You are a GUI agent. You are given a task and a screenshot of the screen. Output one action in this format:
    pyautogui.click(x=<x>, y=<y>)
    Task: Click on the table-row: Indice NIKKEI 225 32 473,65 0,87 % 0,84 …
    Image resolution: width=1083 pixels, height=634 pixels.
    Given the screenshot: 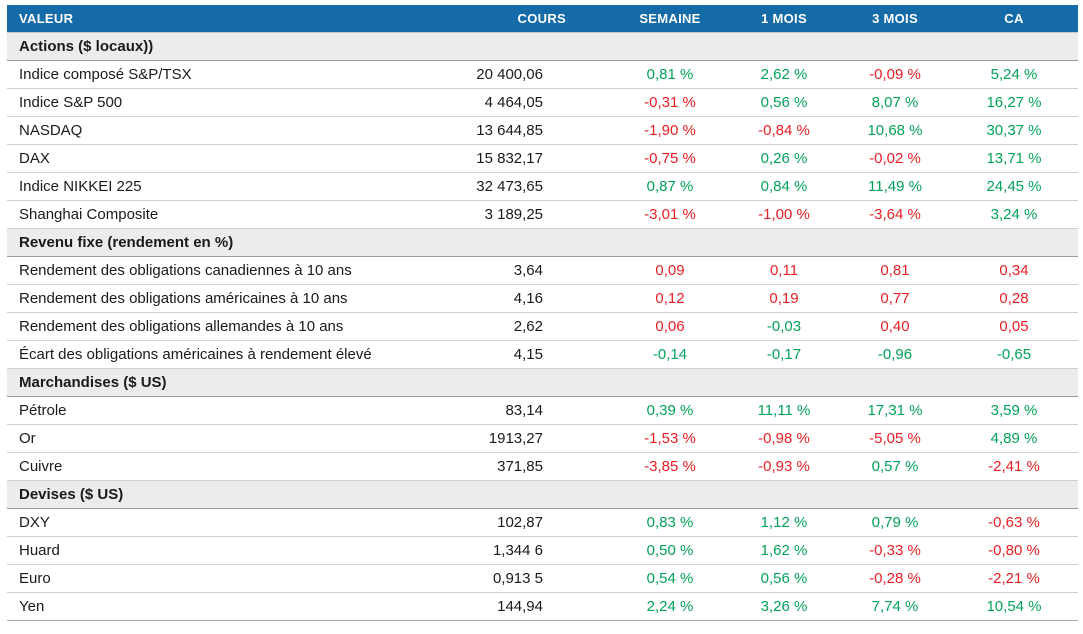 What is the action you would take?
    pyautogui.click(x=542, y=186)
    